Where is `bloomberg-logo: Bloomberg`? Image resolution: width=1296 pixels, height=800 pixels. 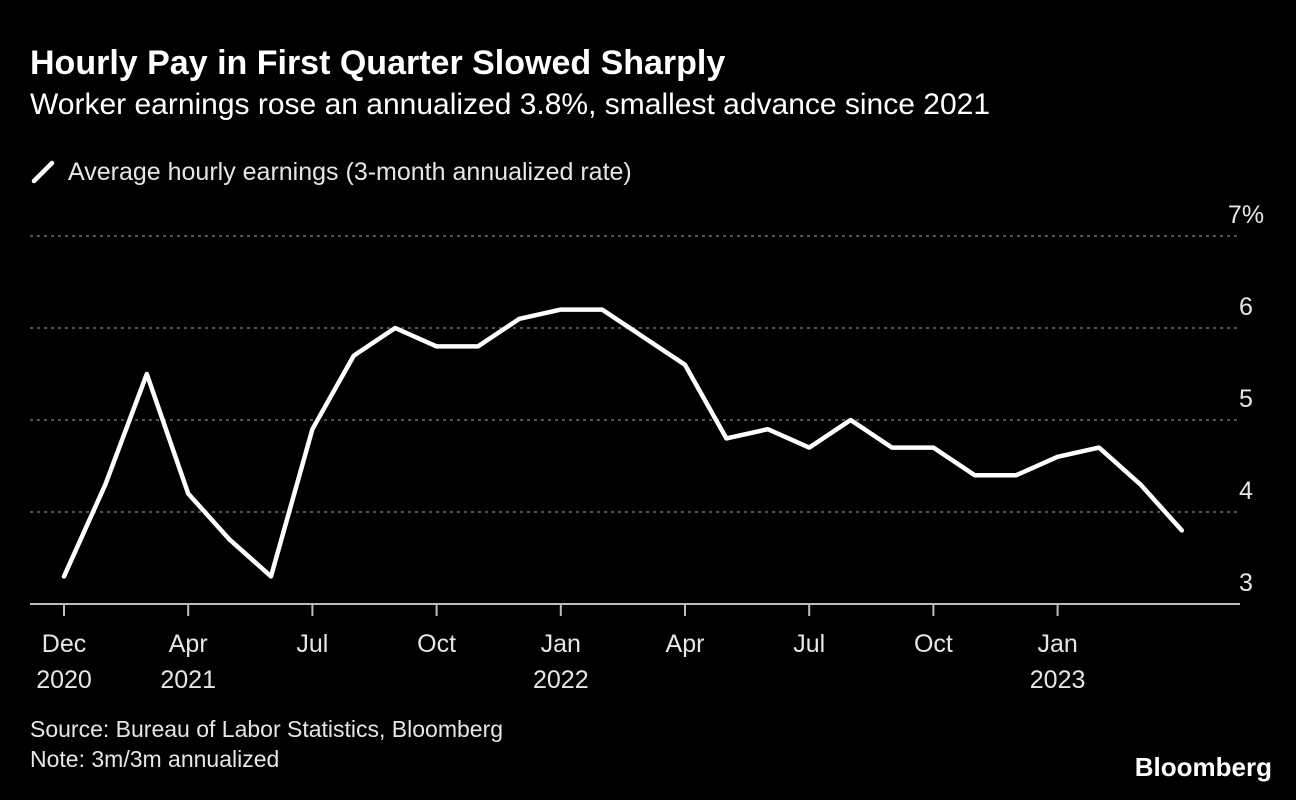
bloomberg-logo: Bloomberg is located at coordinates (1203, 767).